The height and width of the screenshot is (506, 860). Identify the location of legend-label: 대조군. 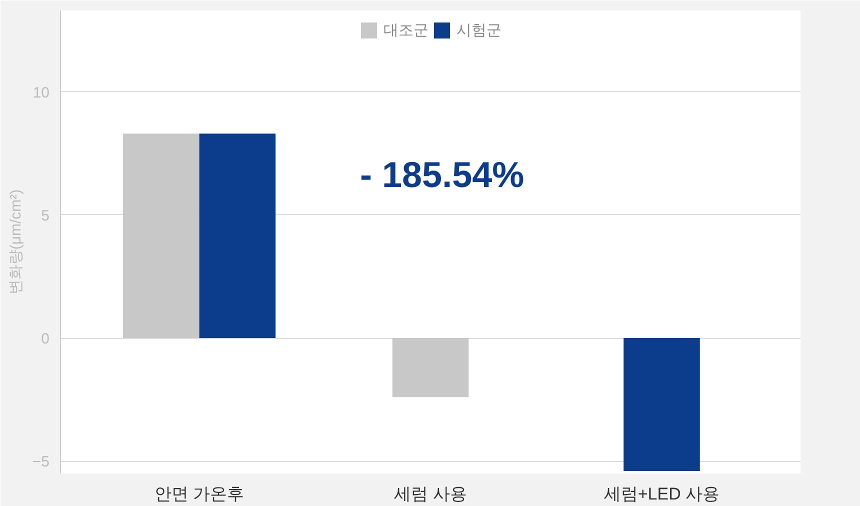
(406, 30).